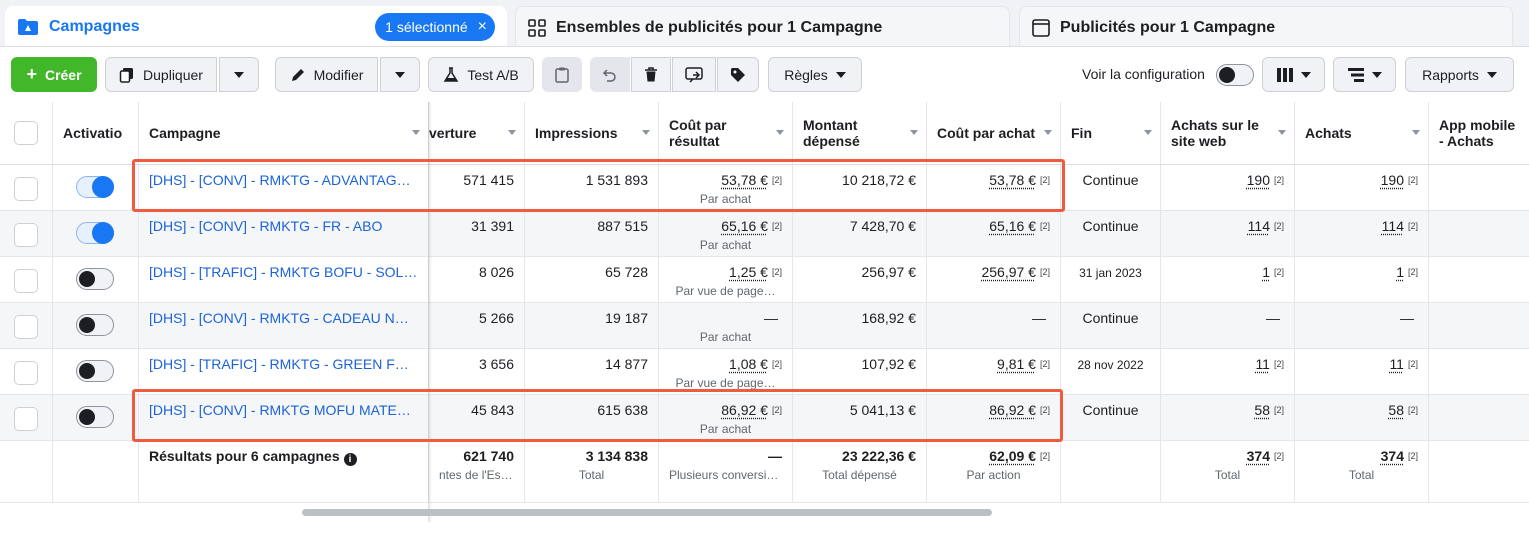 Image resolution: width=1529 pixels, height=550 pixels. Describe the element at coordinates (95, 471) in the screenshot. I see `totals-empty-cell` at that location.